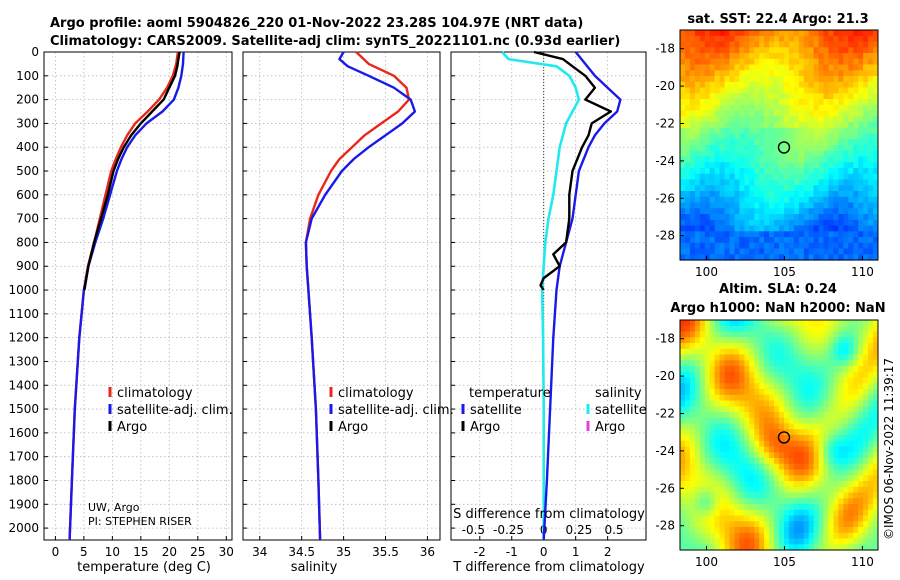 Image resolution: width=900 pixels, height=580 pixels. Describe the element at coordinates (784, 437) in the screenshot. I see `argo-float-marker` at that location.